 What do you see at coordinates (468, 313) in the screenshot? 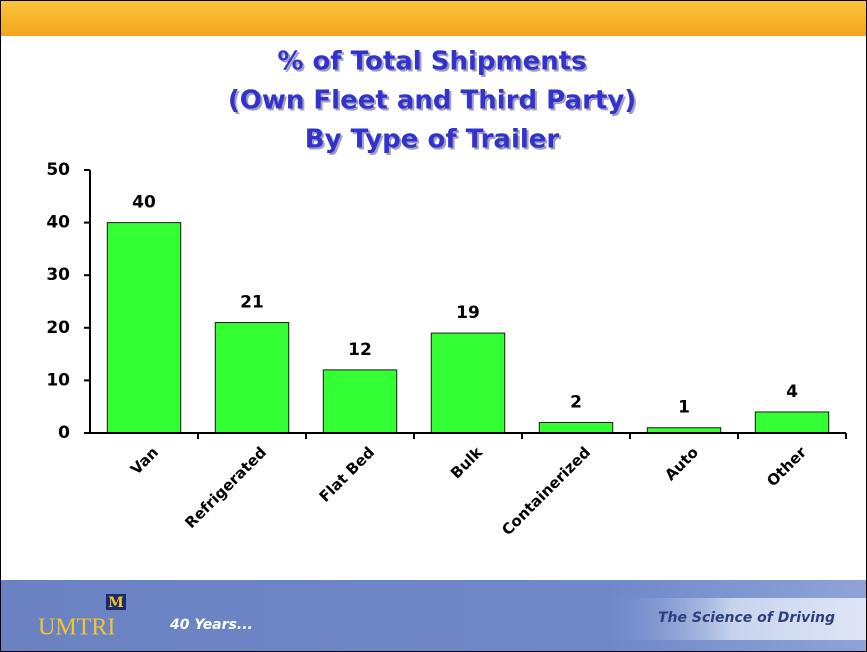
I see `value-label: 19` at bounding box center [468, 313].